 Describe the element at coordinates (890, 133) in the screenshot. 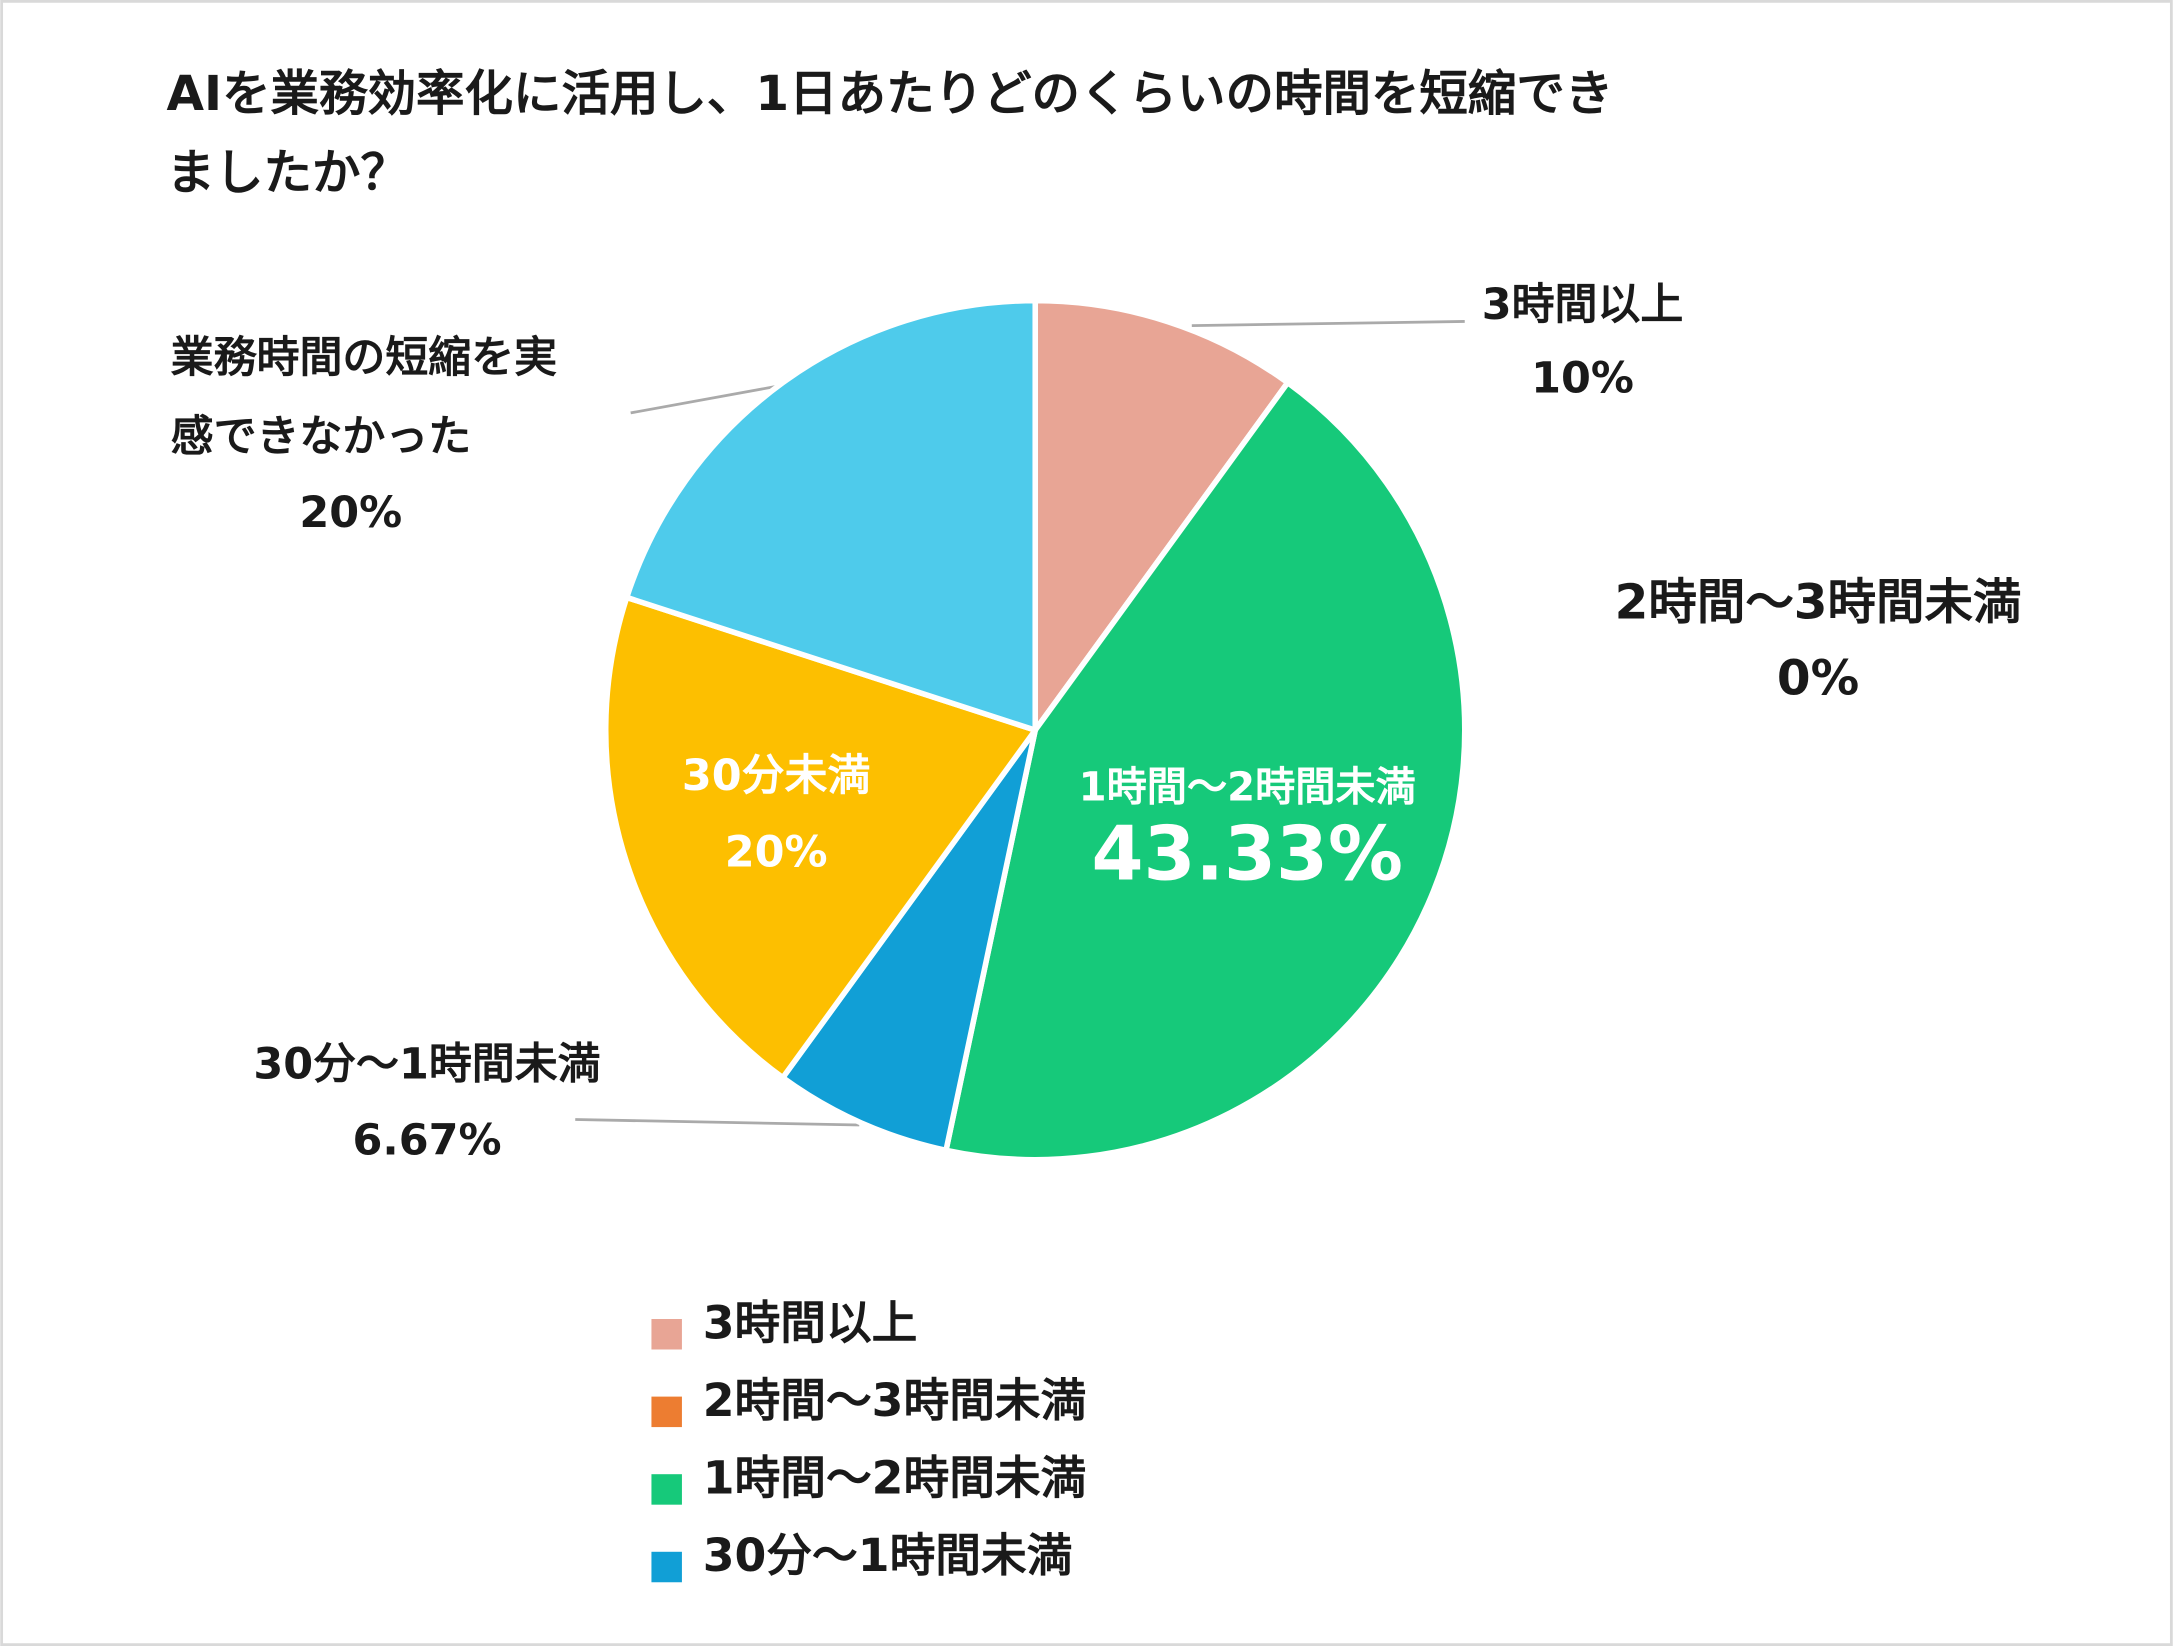

I see `chart-title: AIを業務効率化に活用し、1日あたりどのくらいの時間を短縮できましたか？` at that location.